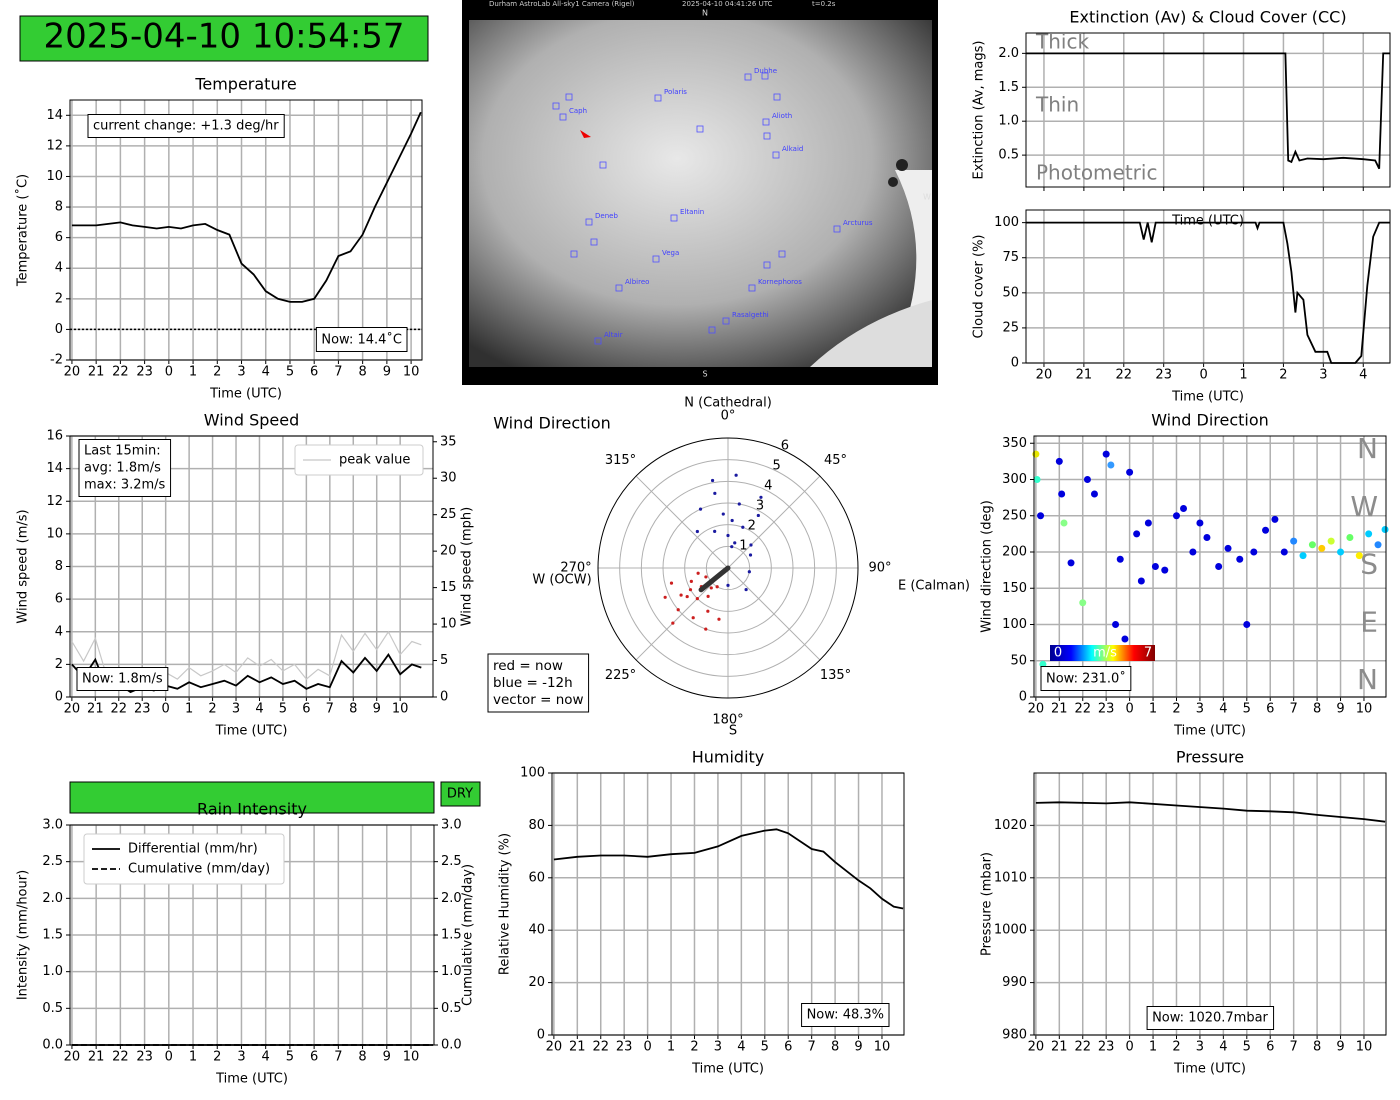  What do you see at coordinates (122, 679) in the screenshot?
I see `annotation-text: Now: 1.8m/s` at bounding box center [122, 679].